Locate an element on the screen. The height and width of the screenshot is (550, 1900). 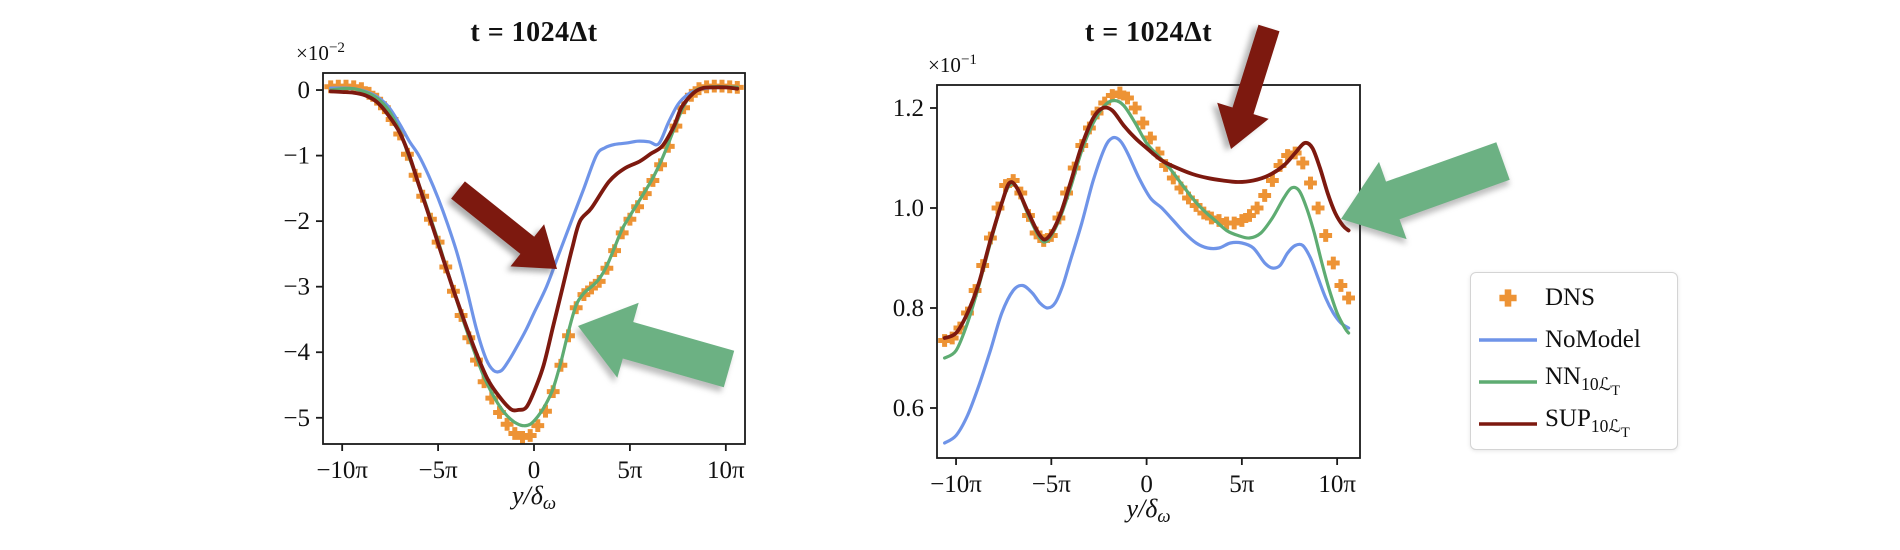
right-plot-series-layer is located at coordinates (1146, 265).